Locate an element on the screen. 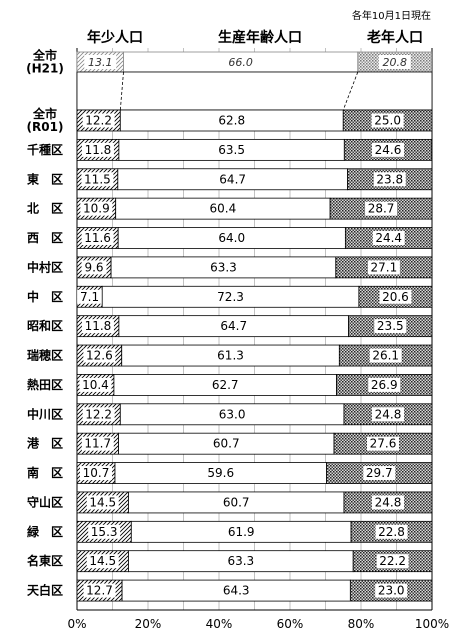 Image resolution: width=461 pixels, height=631 pixels. data-label-young: 12.7 is located at coordinates (99, 591).